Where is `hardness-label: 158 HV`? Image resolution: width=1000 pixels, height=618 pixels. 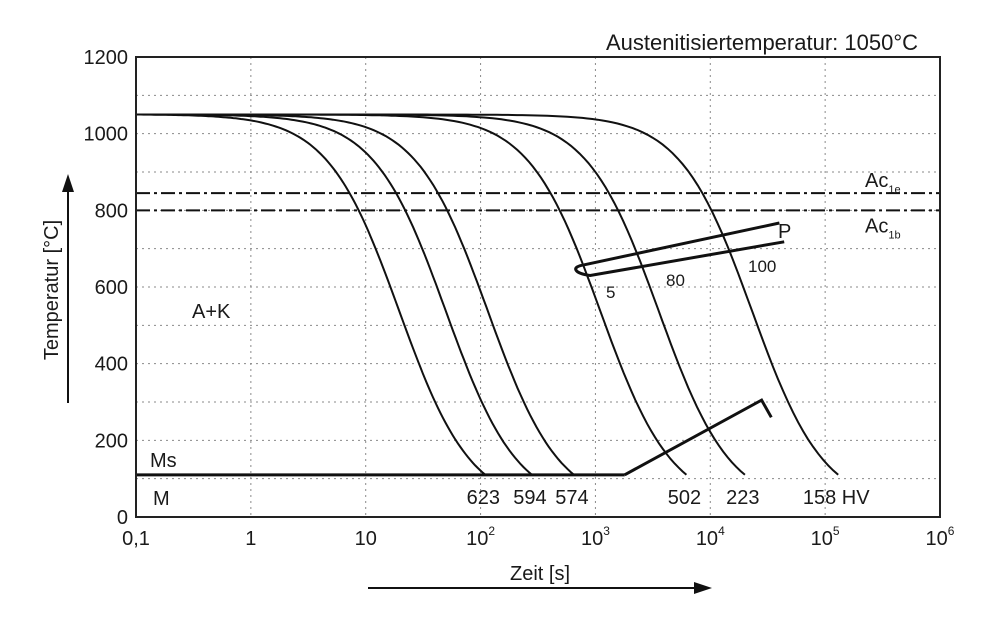 hardness-label: 158 HV is located at coordinates (836, 498).